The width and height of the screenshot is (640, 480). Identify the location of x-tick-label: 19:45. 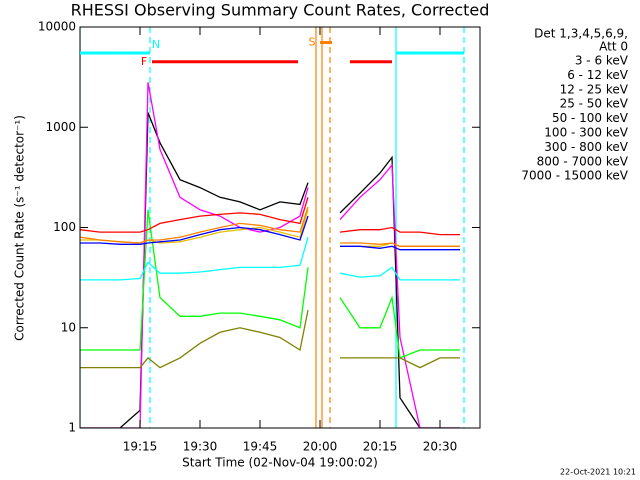
(260, 447).